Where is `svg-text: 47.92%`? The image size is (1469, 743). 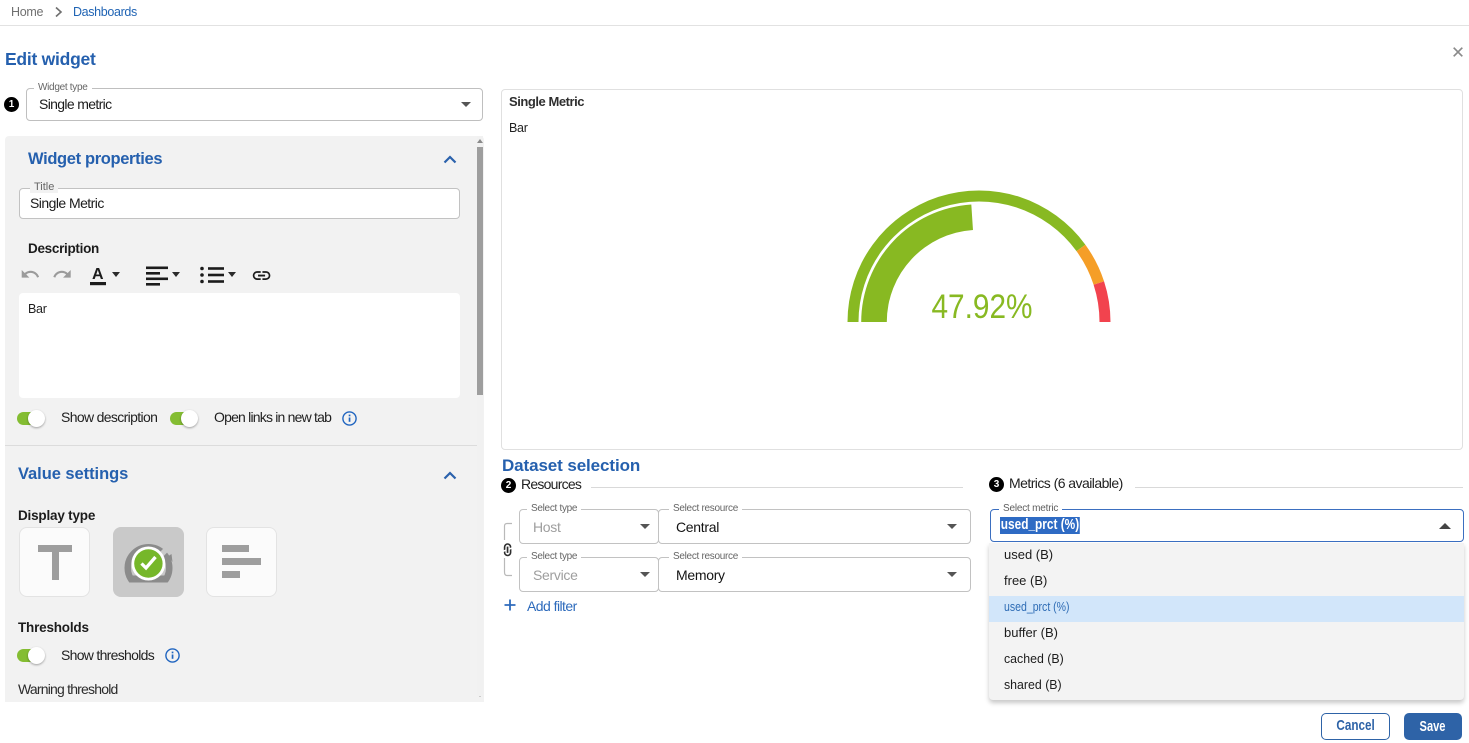
svg-text: 47.92% is located at coordinates (982, 307).